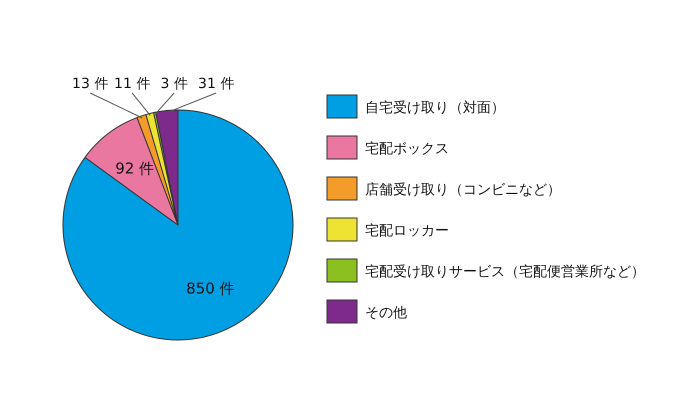 This screenshot has height=399, width=689. What do you see at coordinates (216, 84) in the screenshot?
I see `data-label: 31 件` at bounding box center [216, 84].